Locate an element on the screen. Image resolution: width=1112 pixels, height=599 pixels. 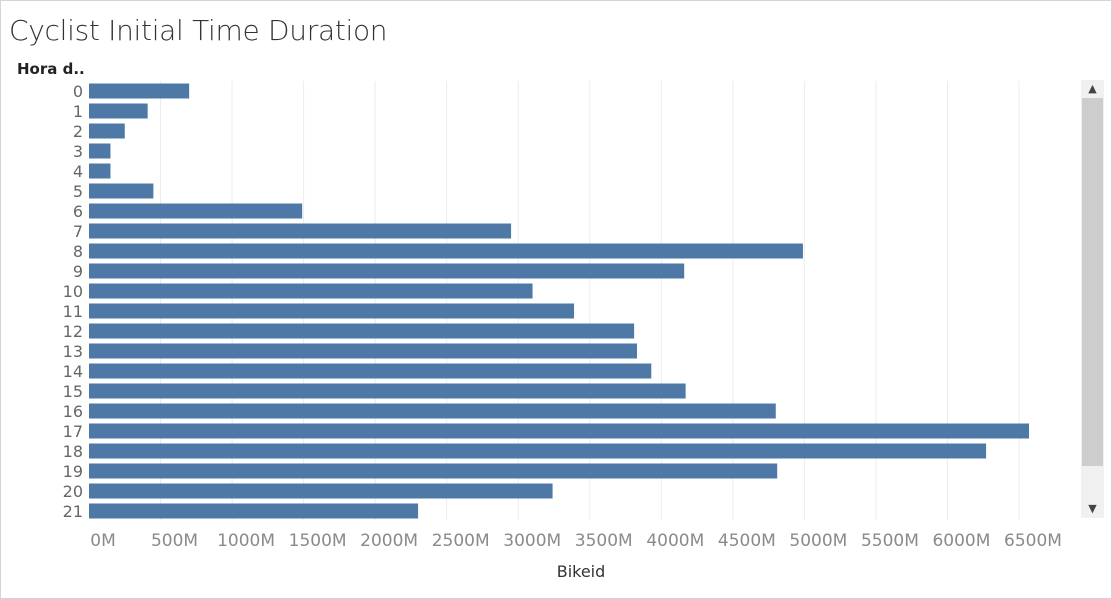
x-tick-label: 1500M is located at coordinates (318, 541).